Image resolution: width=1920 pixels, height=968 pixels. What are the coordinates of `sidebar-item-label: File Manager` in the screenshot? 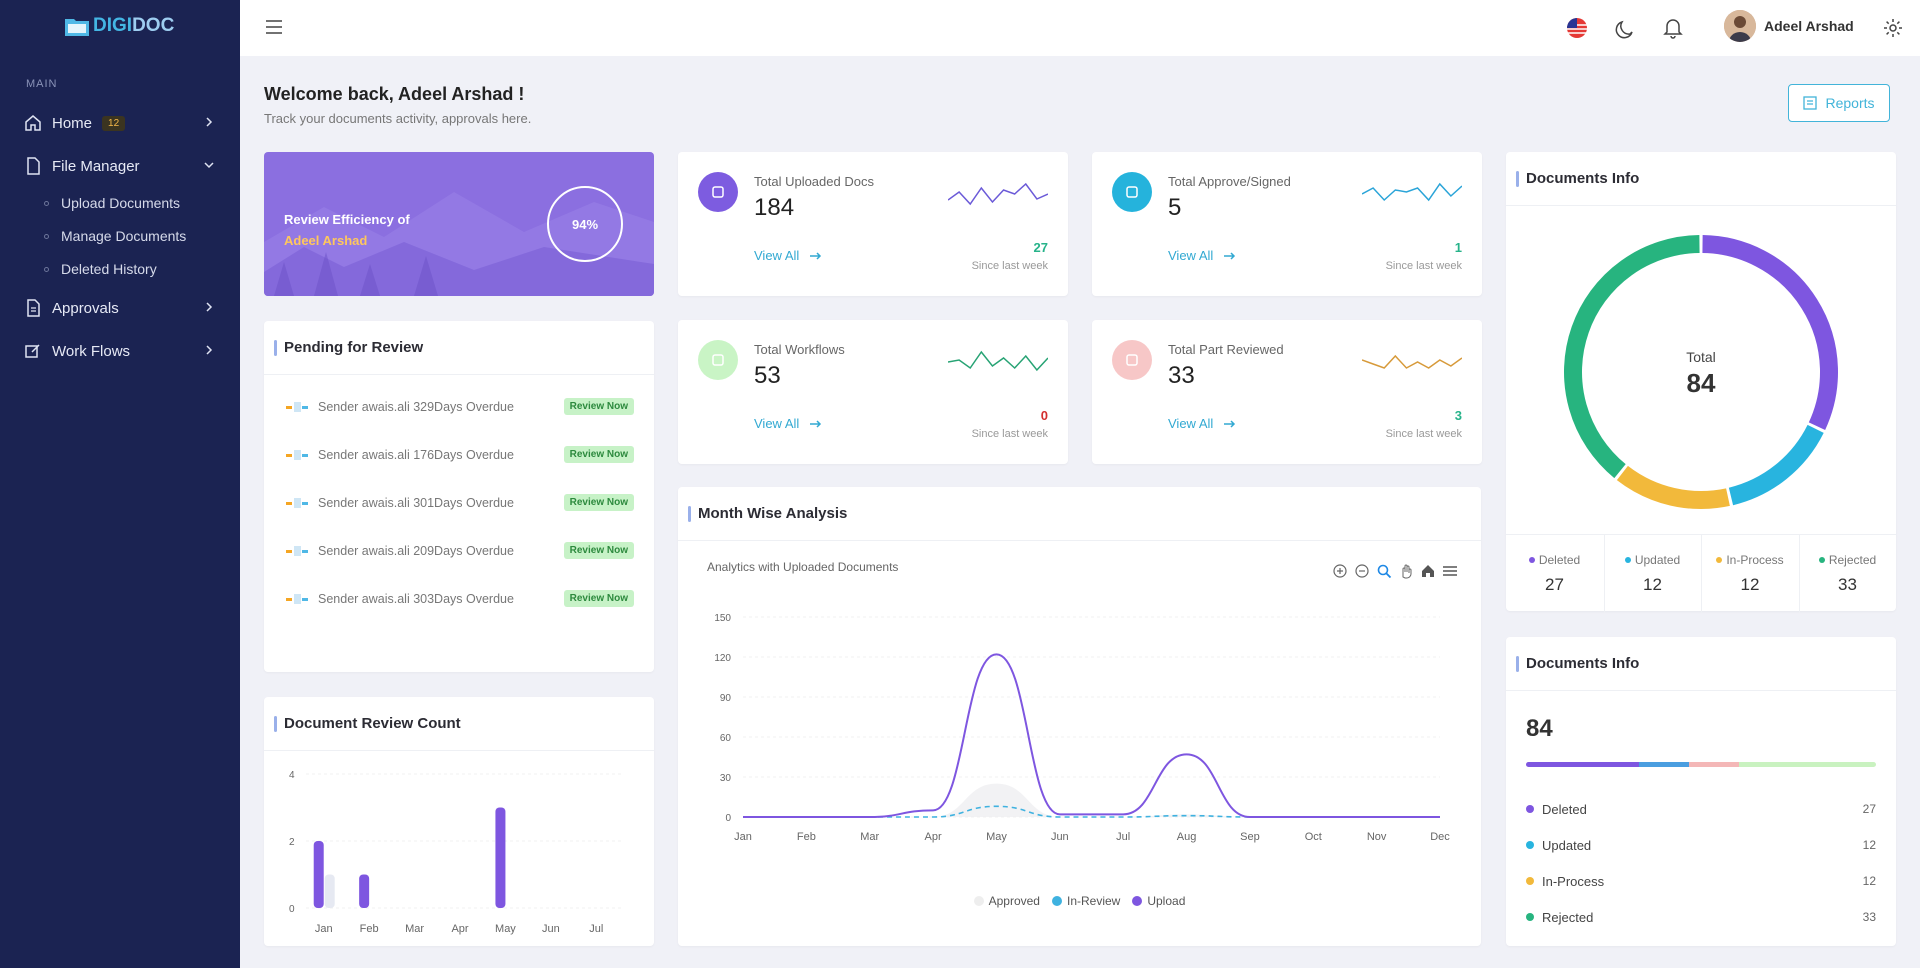 It's located at (96, 166).